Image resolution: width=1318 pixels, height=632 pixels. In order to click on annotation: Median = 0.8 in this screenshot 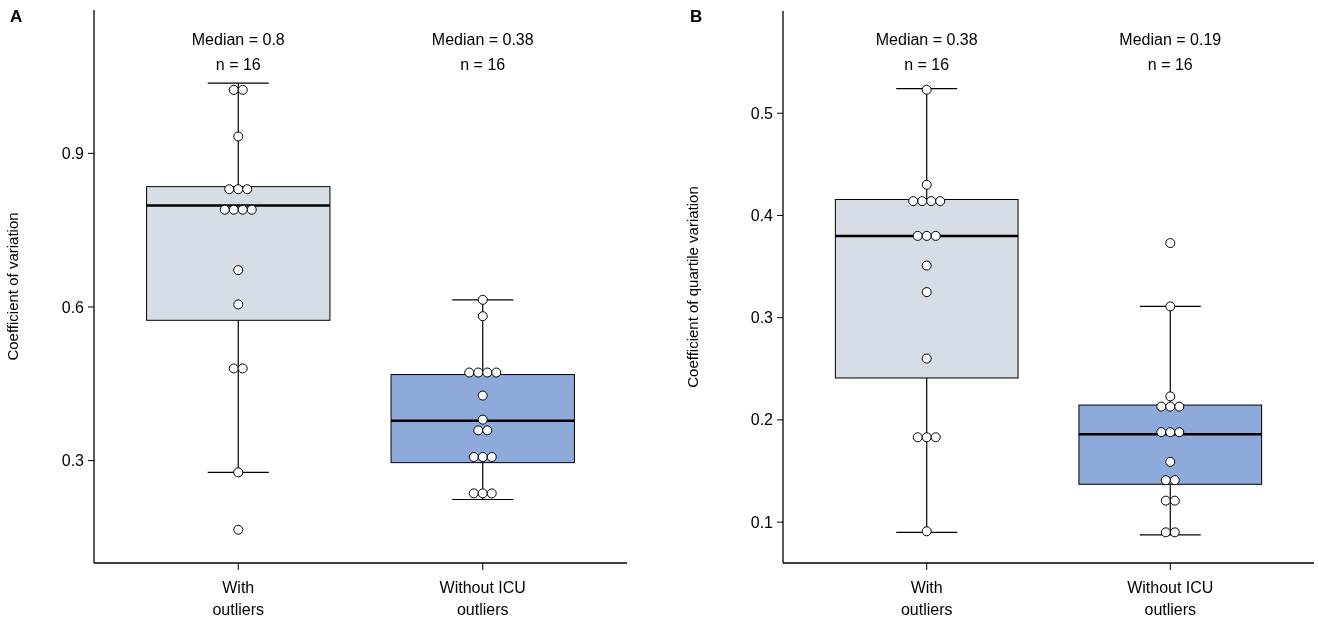, I will do `click(238, 39)`.